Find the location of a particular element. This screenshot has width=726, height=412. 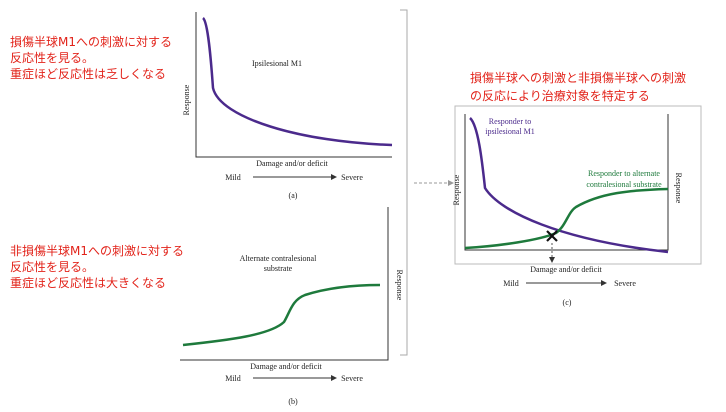

curve-contralesional is located at coordinates (566, 218).